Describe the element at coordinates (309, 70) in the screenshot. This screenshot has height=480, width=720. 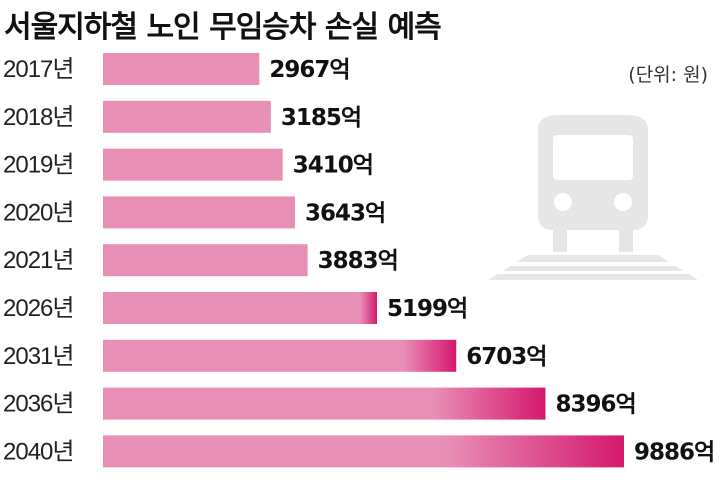
I see `value-label: 2967억` at that location.